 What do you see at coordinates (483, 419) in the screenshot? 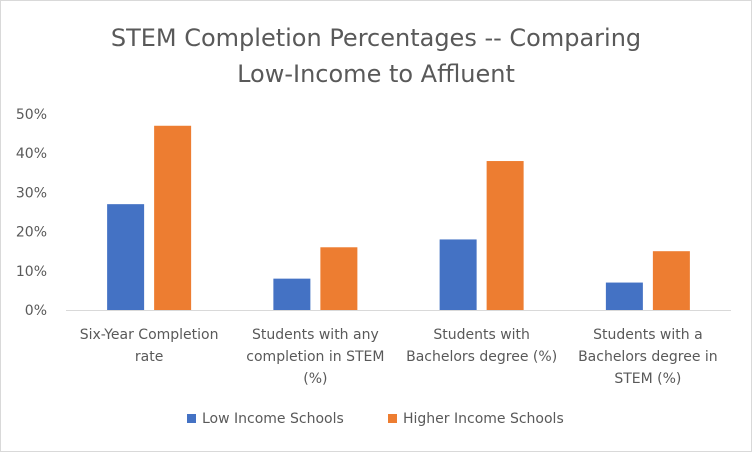
I see `legend-label: Higher Income Schools` at bounding box center [483, 419].